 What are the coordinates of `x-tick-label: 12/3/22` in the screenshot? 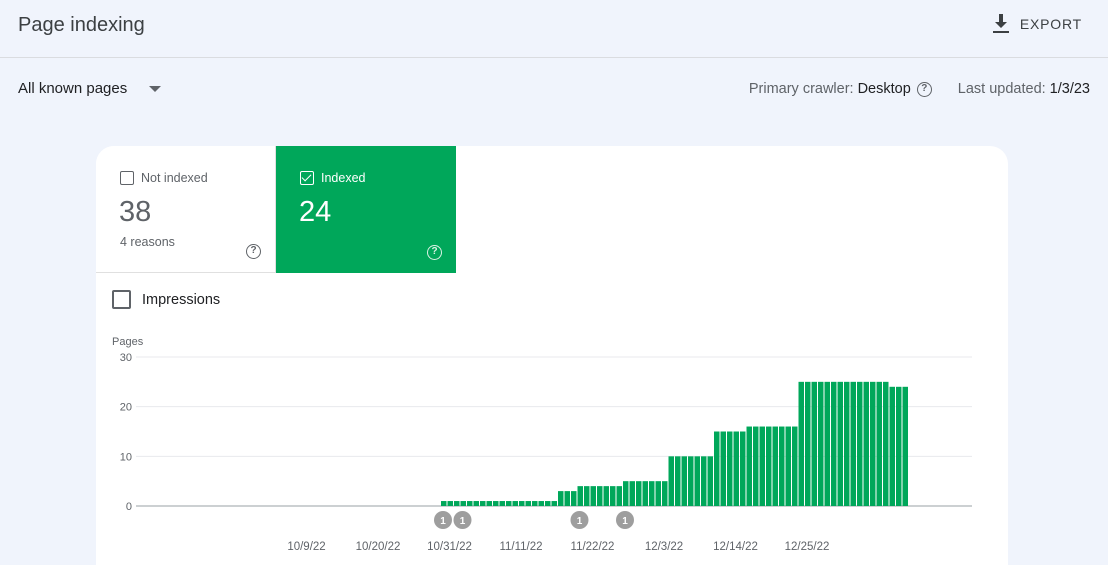 It's located at (664, 547).